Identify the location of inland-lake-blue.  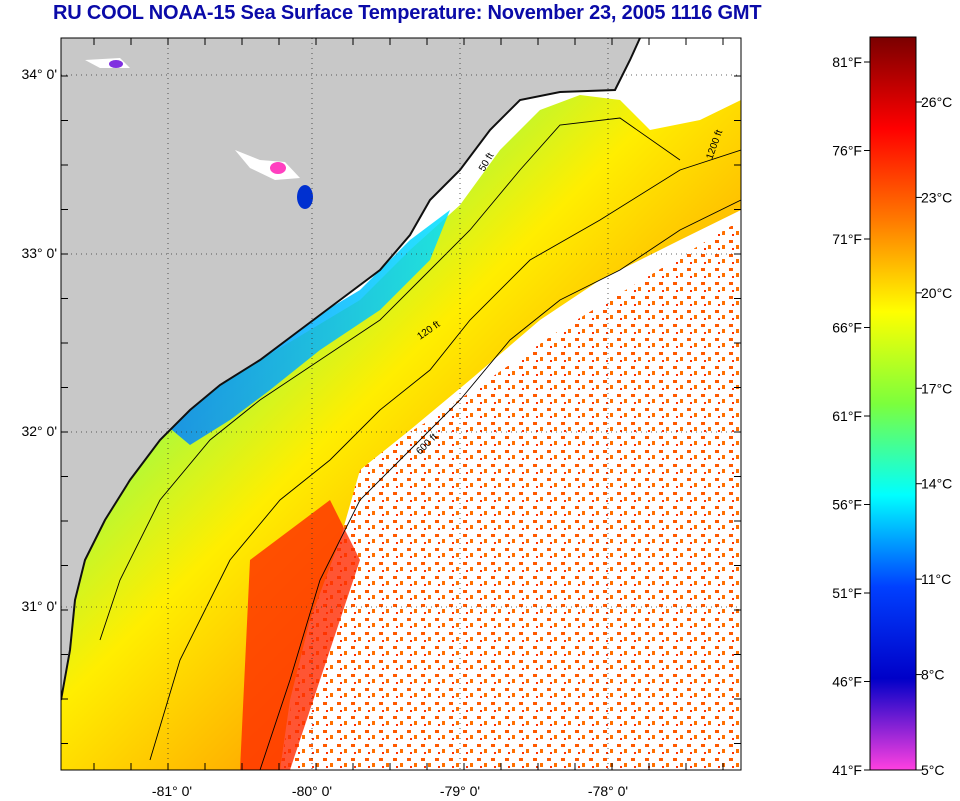
(305, 197).